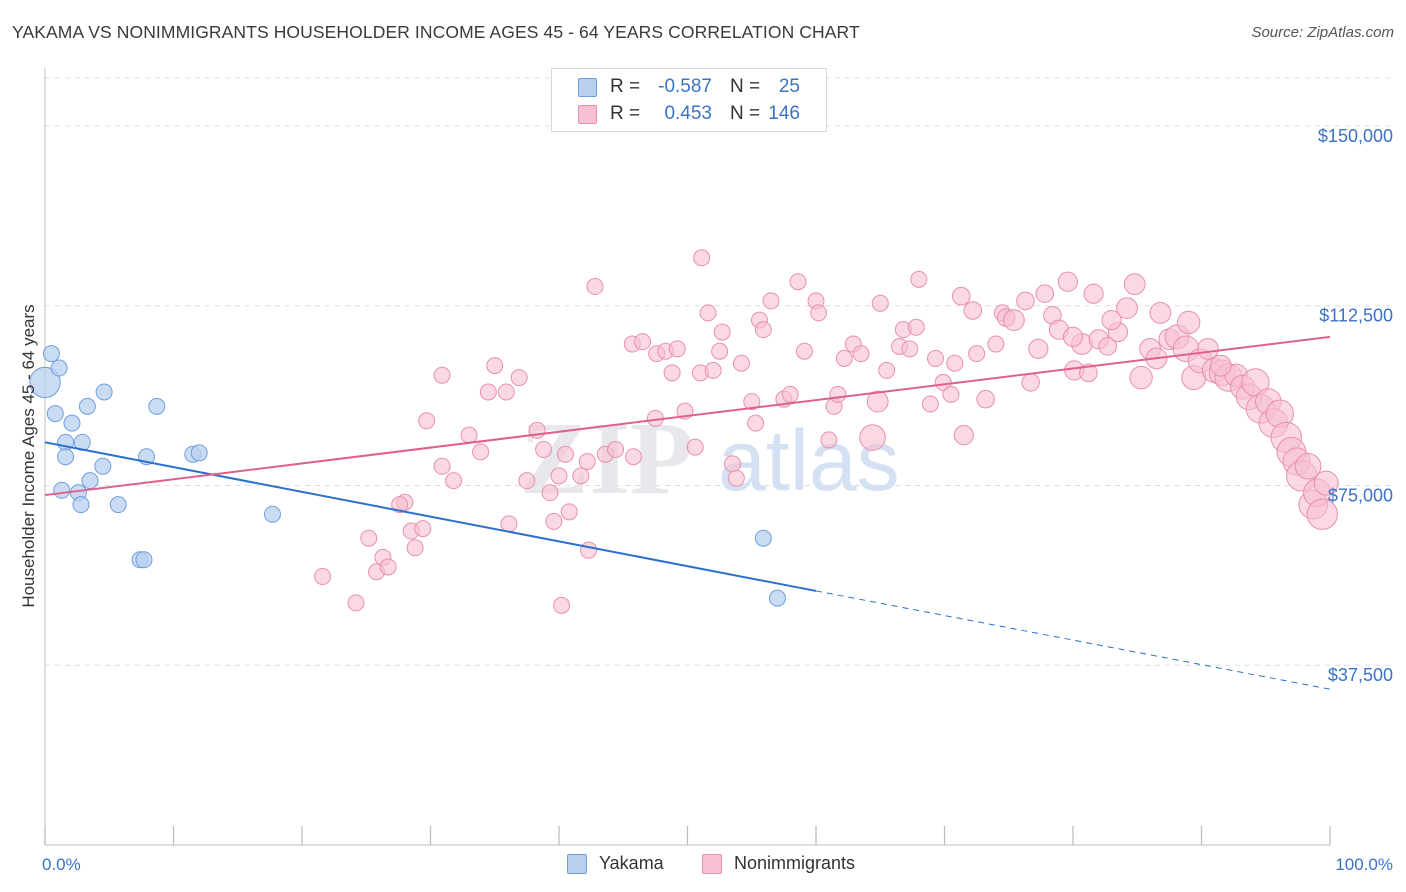  Describe the element at coordinates (587, 114) in the screenshot. I see `nonimmigrants-swatch` at that location.